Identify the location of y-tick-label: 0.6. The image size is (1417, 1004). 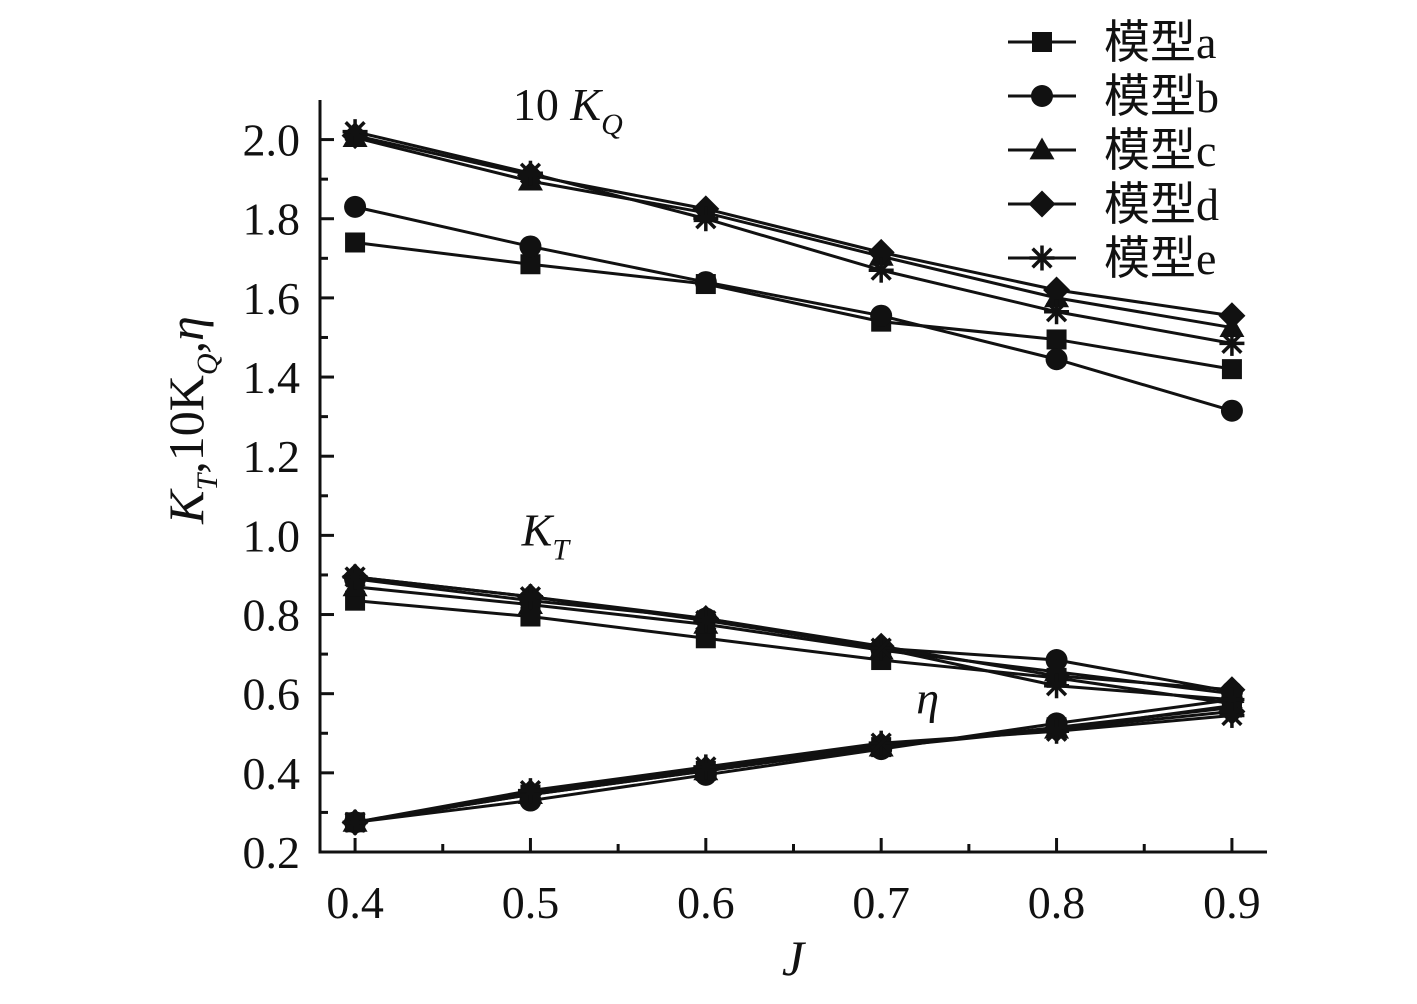
(272, 694).